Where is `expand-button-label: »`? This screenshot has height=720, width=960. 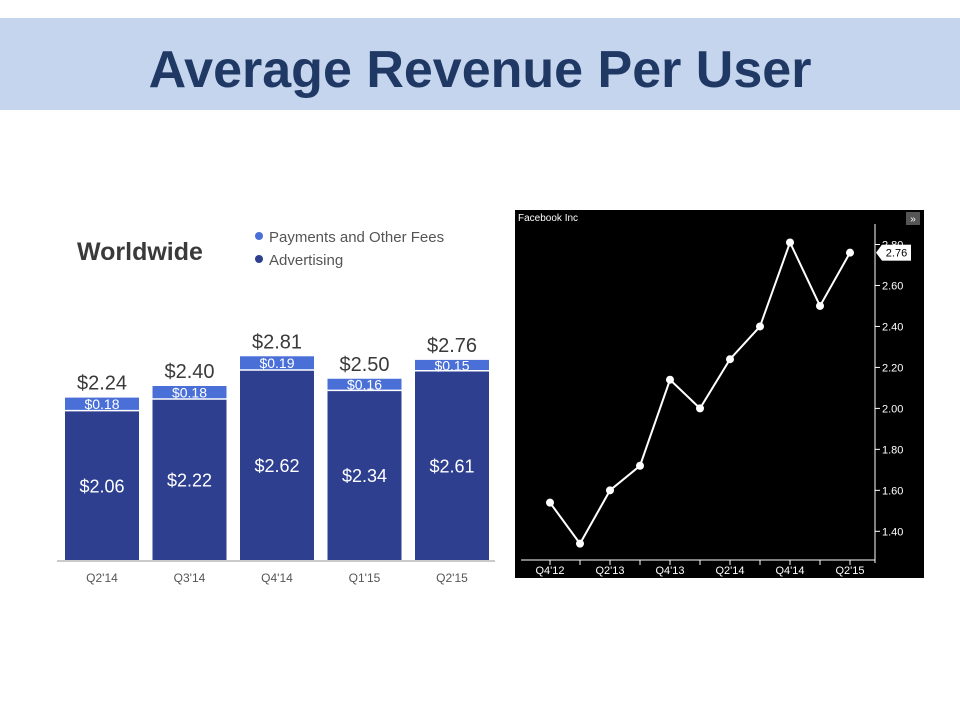 expand-button-label: » is located at coordinates (913, 219).